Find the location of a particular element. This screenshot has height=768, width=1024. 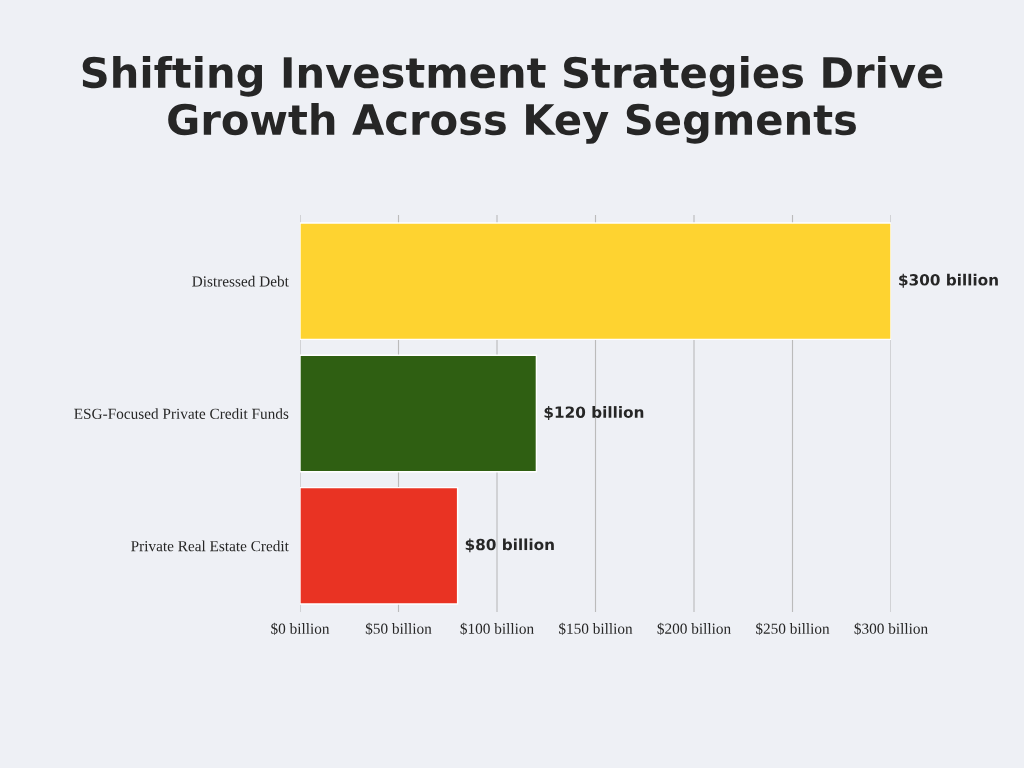

data-label: $120 billion is located at coordinates (594, 413).